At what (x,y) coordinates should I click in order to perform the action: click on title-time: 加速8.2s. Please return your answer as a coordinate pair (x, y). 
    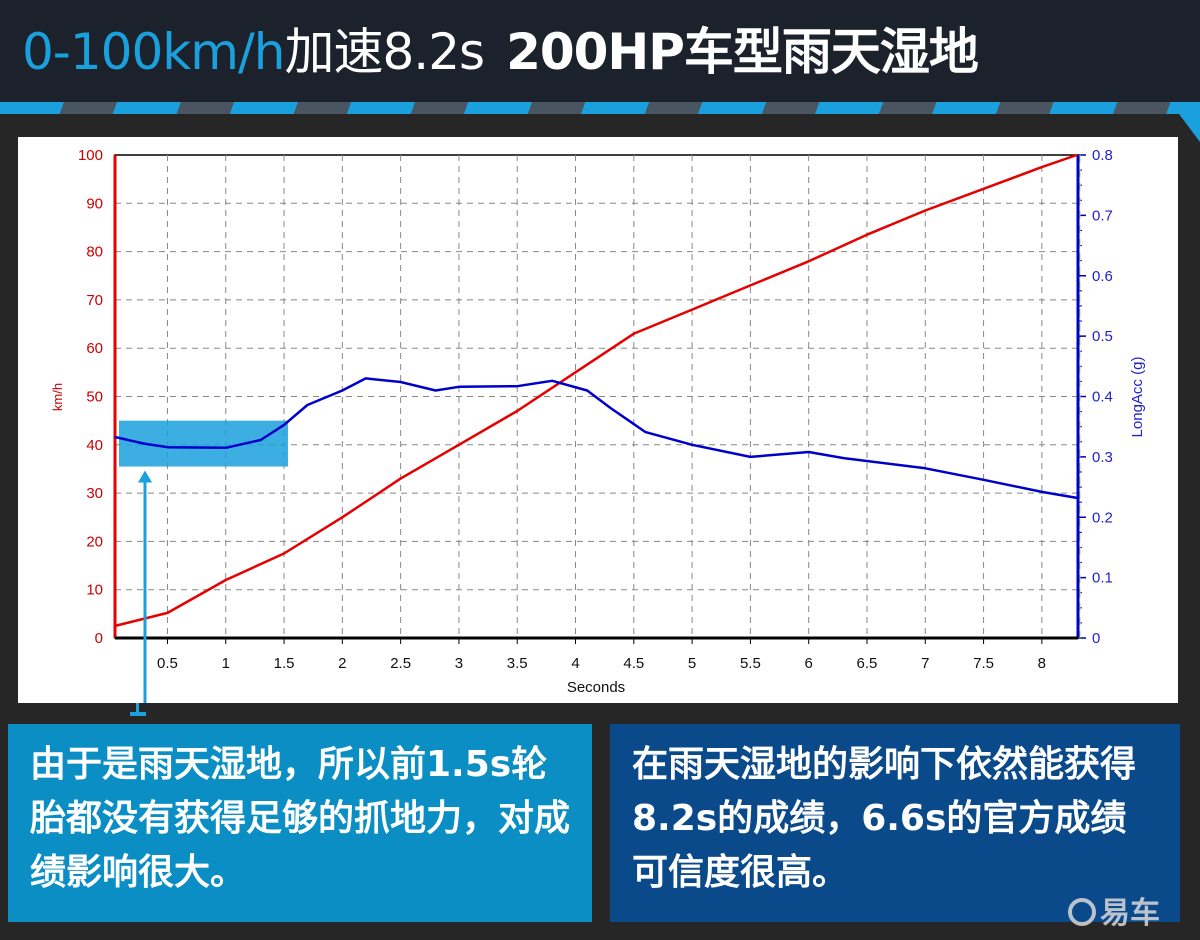
    Looking at the image, I should click on (384, 52).